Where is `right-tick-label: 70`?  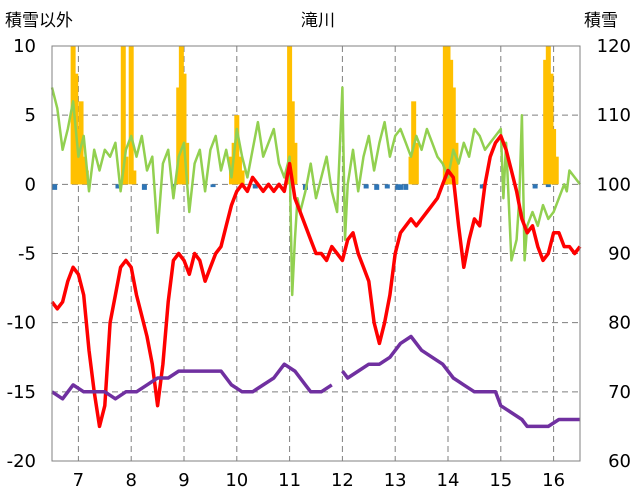
right-tick-label: 70 is located at coordinates (619, 392).